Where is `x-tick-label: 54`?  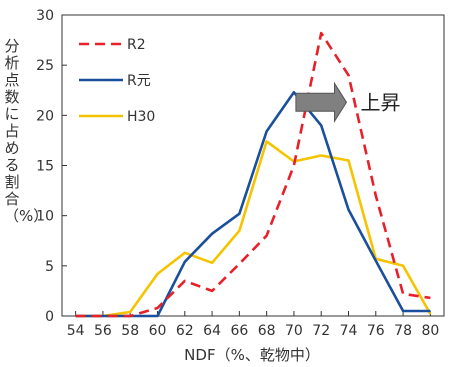
x-tick-label: 54 is located at coordinates (76, 331).